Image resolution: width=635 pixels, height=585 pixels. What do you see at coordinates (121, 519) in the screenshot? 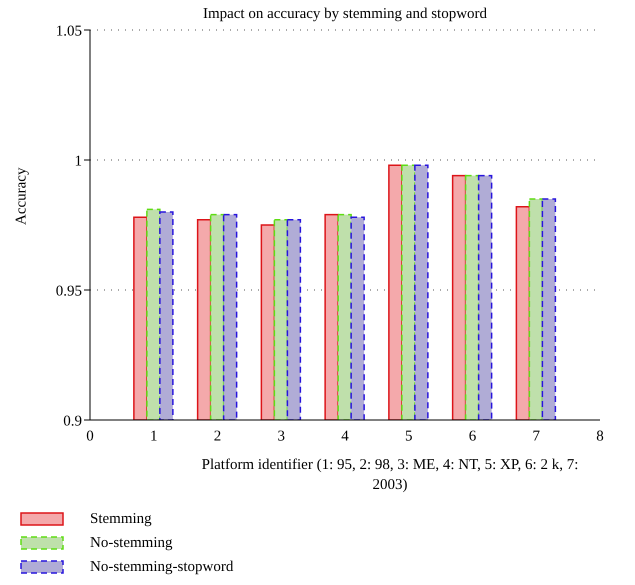
I see `legend-label: Stemming` at bounding box center [121, 519].